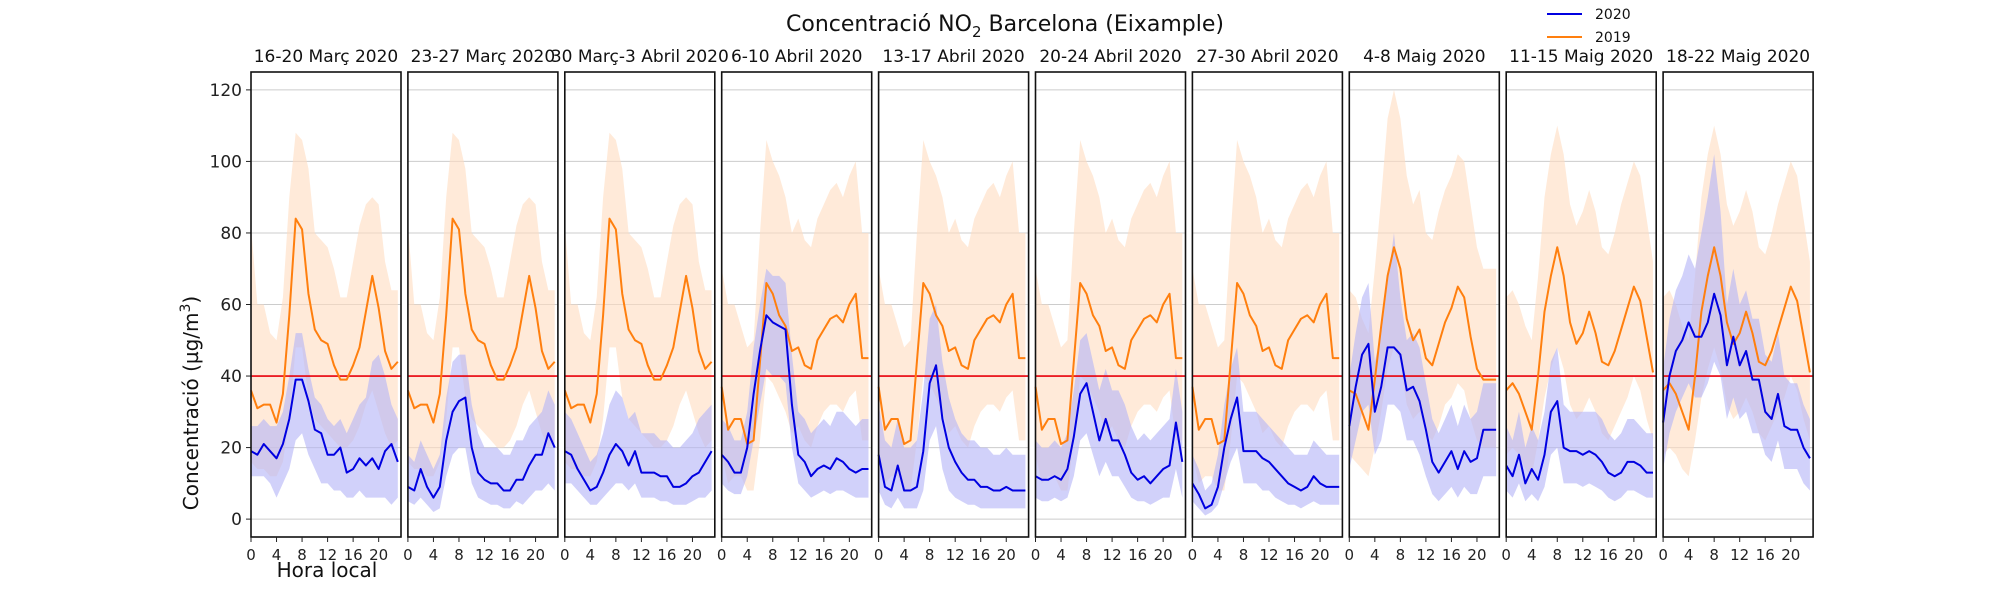 Image resolution: width=2000 pixels, height=600 pixels. What do you see at coordinates (1613, 15) in the screenshot?
I see `legend-label-2020: 2020` at bounding box center [1613, 15].